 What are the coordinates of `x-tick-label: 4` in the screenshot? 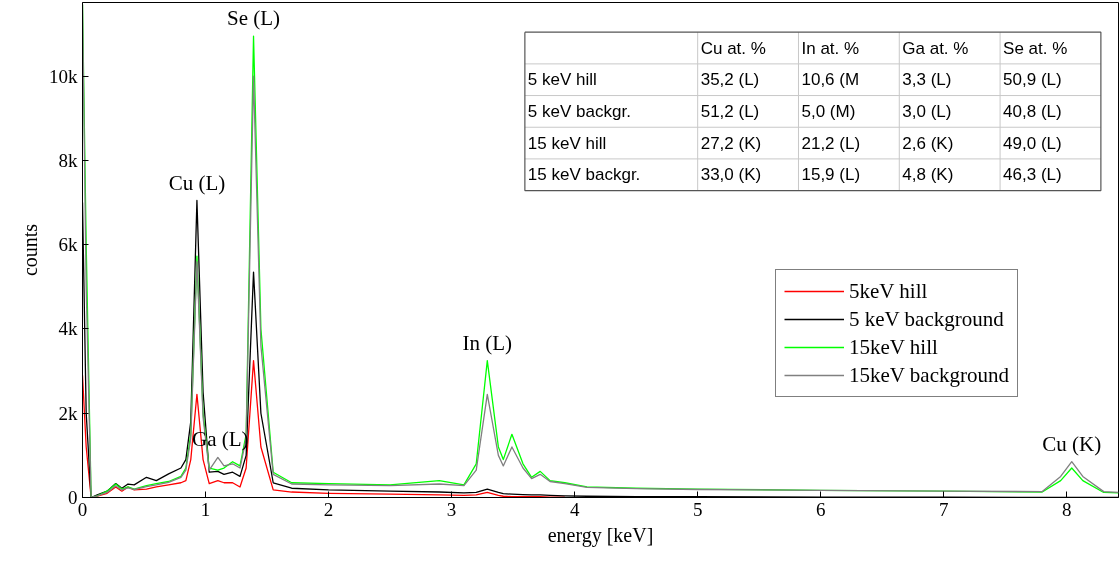 It's located at (574, 509).